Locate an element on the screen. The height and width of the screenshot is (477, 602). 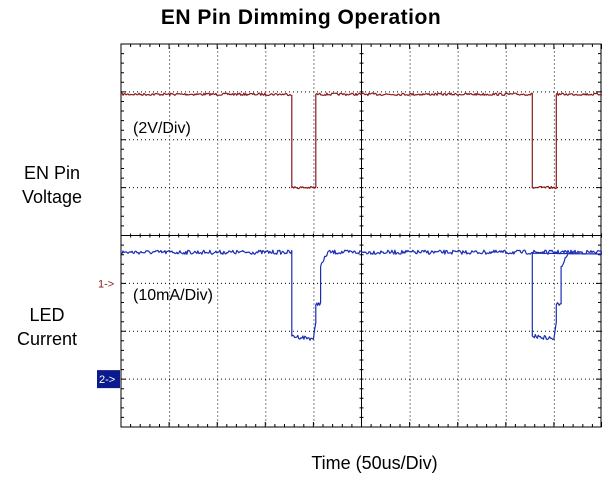
scope-labels: (2V/Div) 1-> (10mA/Div) 2-> is located at coordinates (155, 254).